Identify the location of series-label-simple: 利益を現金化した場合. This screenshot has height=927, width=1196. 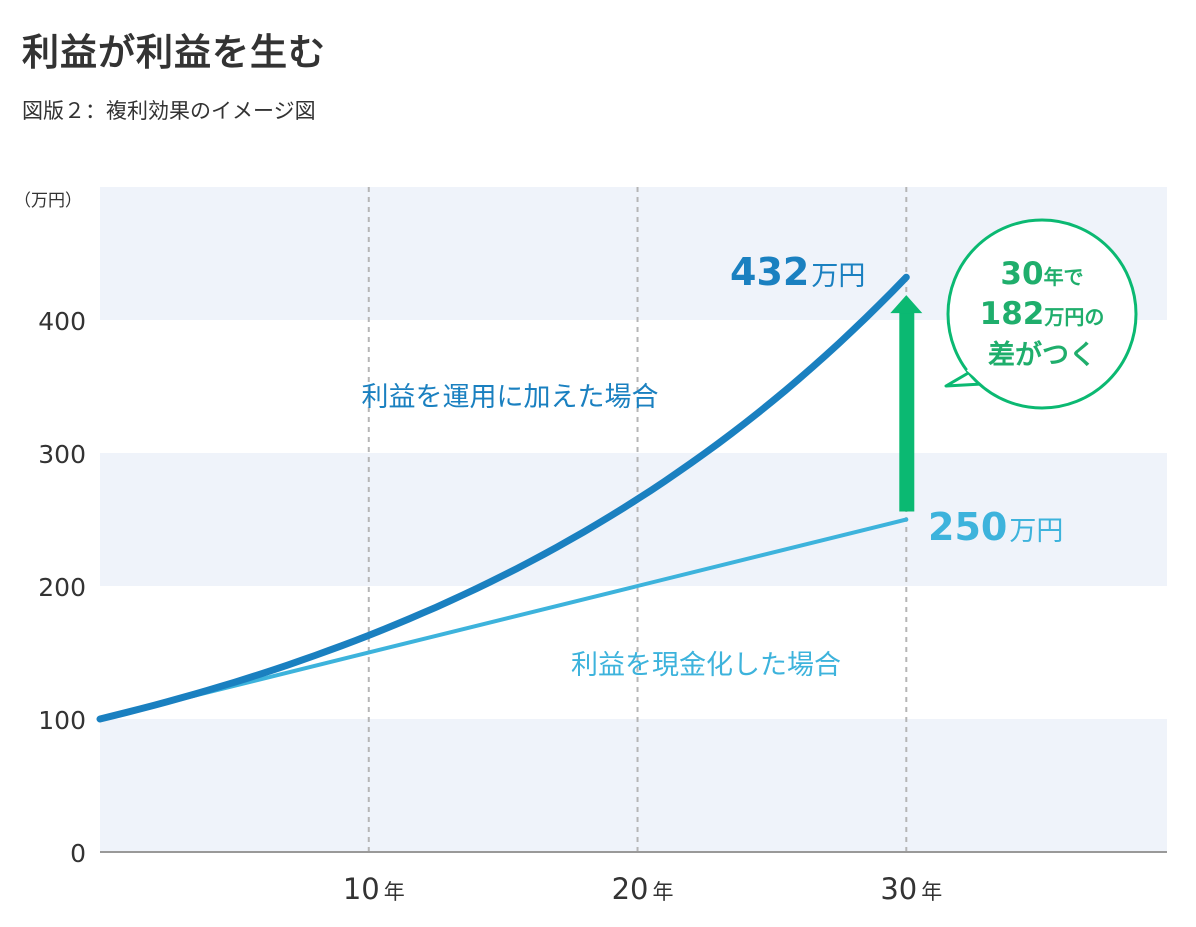
(706, 665).